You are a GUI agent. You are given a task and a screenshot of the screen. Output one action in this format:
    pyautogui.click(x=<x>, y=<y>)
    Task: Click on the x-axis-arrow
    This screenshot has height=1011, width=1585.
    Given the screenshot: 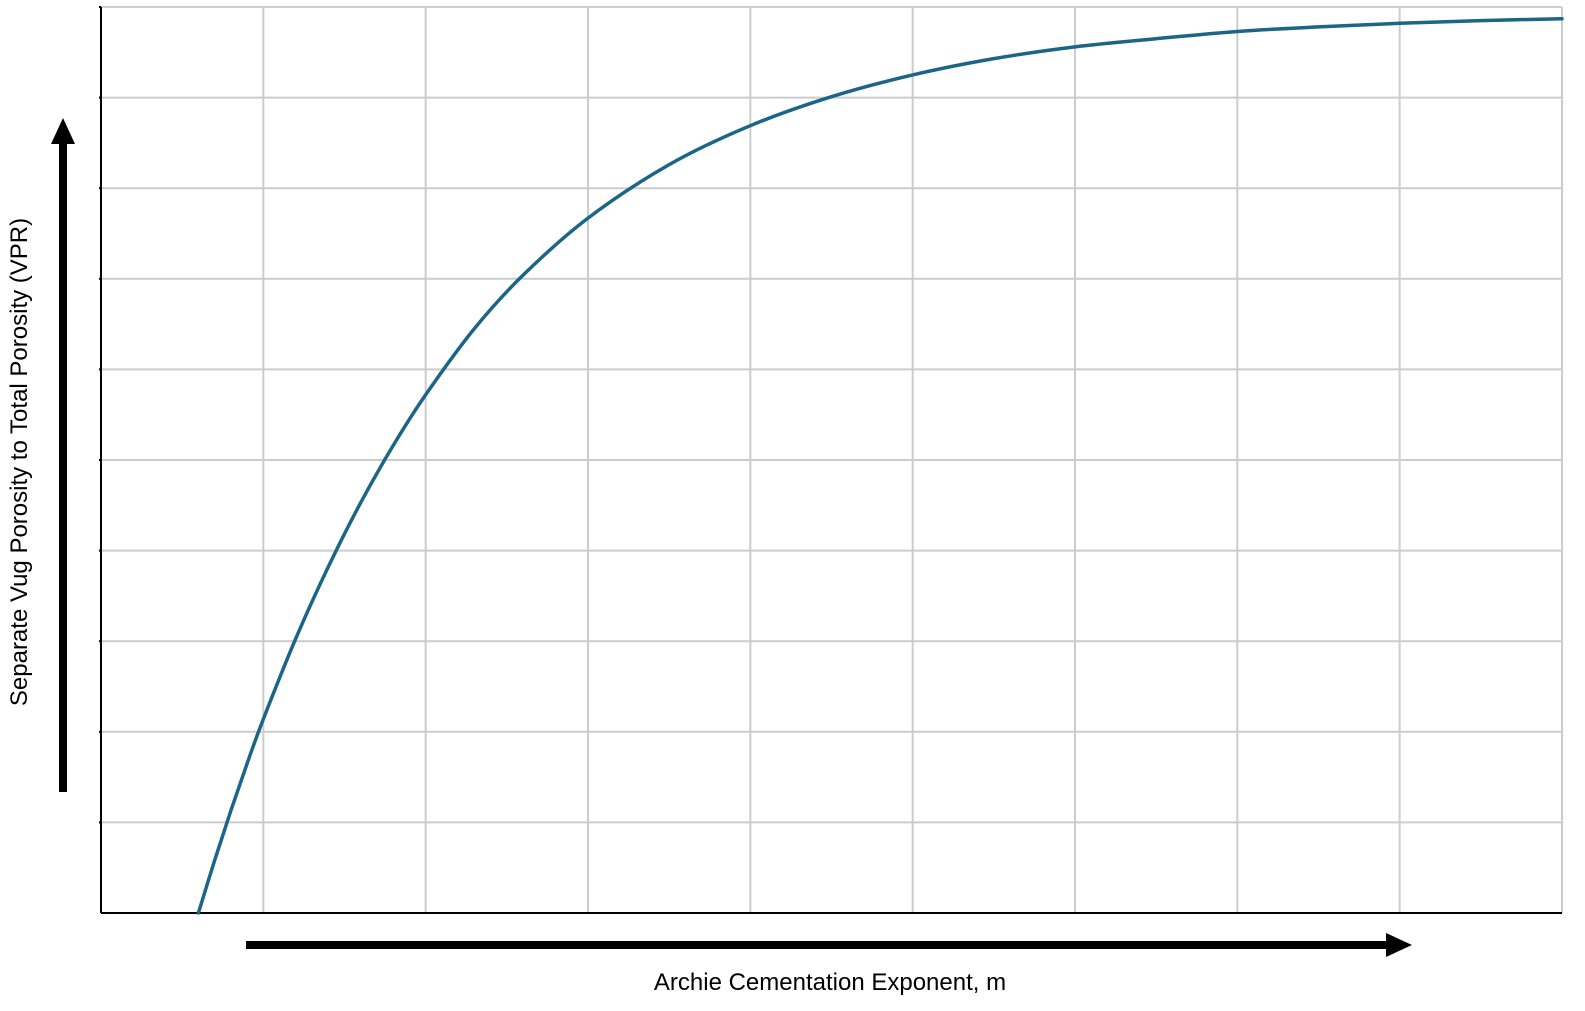 What is the action you would take?
    pyautogui.click(x=829, y=945)
    